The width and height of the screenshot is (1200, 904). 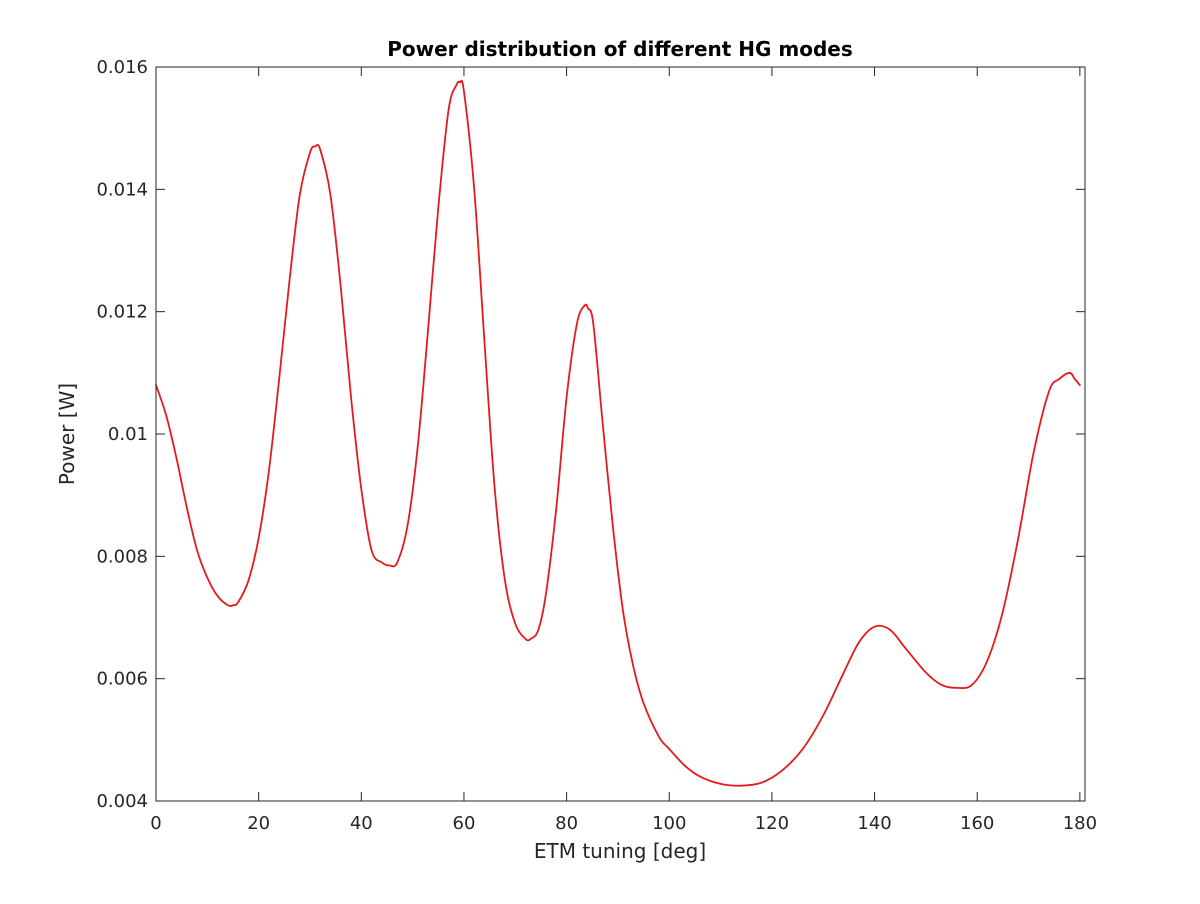 What do you see at coordinates (566, 823) in the screenshot?
I see `x-tick-label: 80` at bounding box center [566, 823].